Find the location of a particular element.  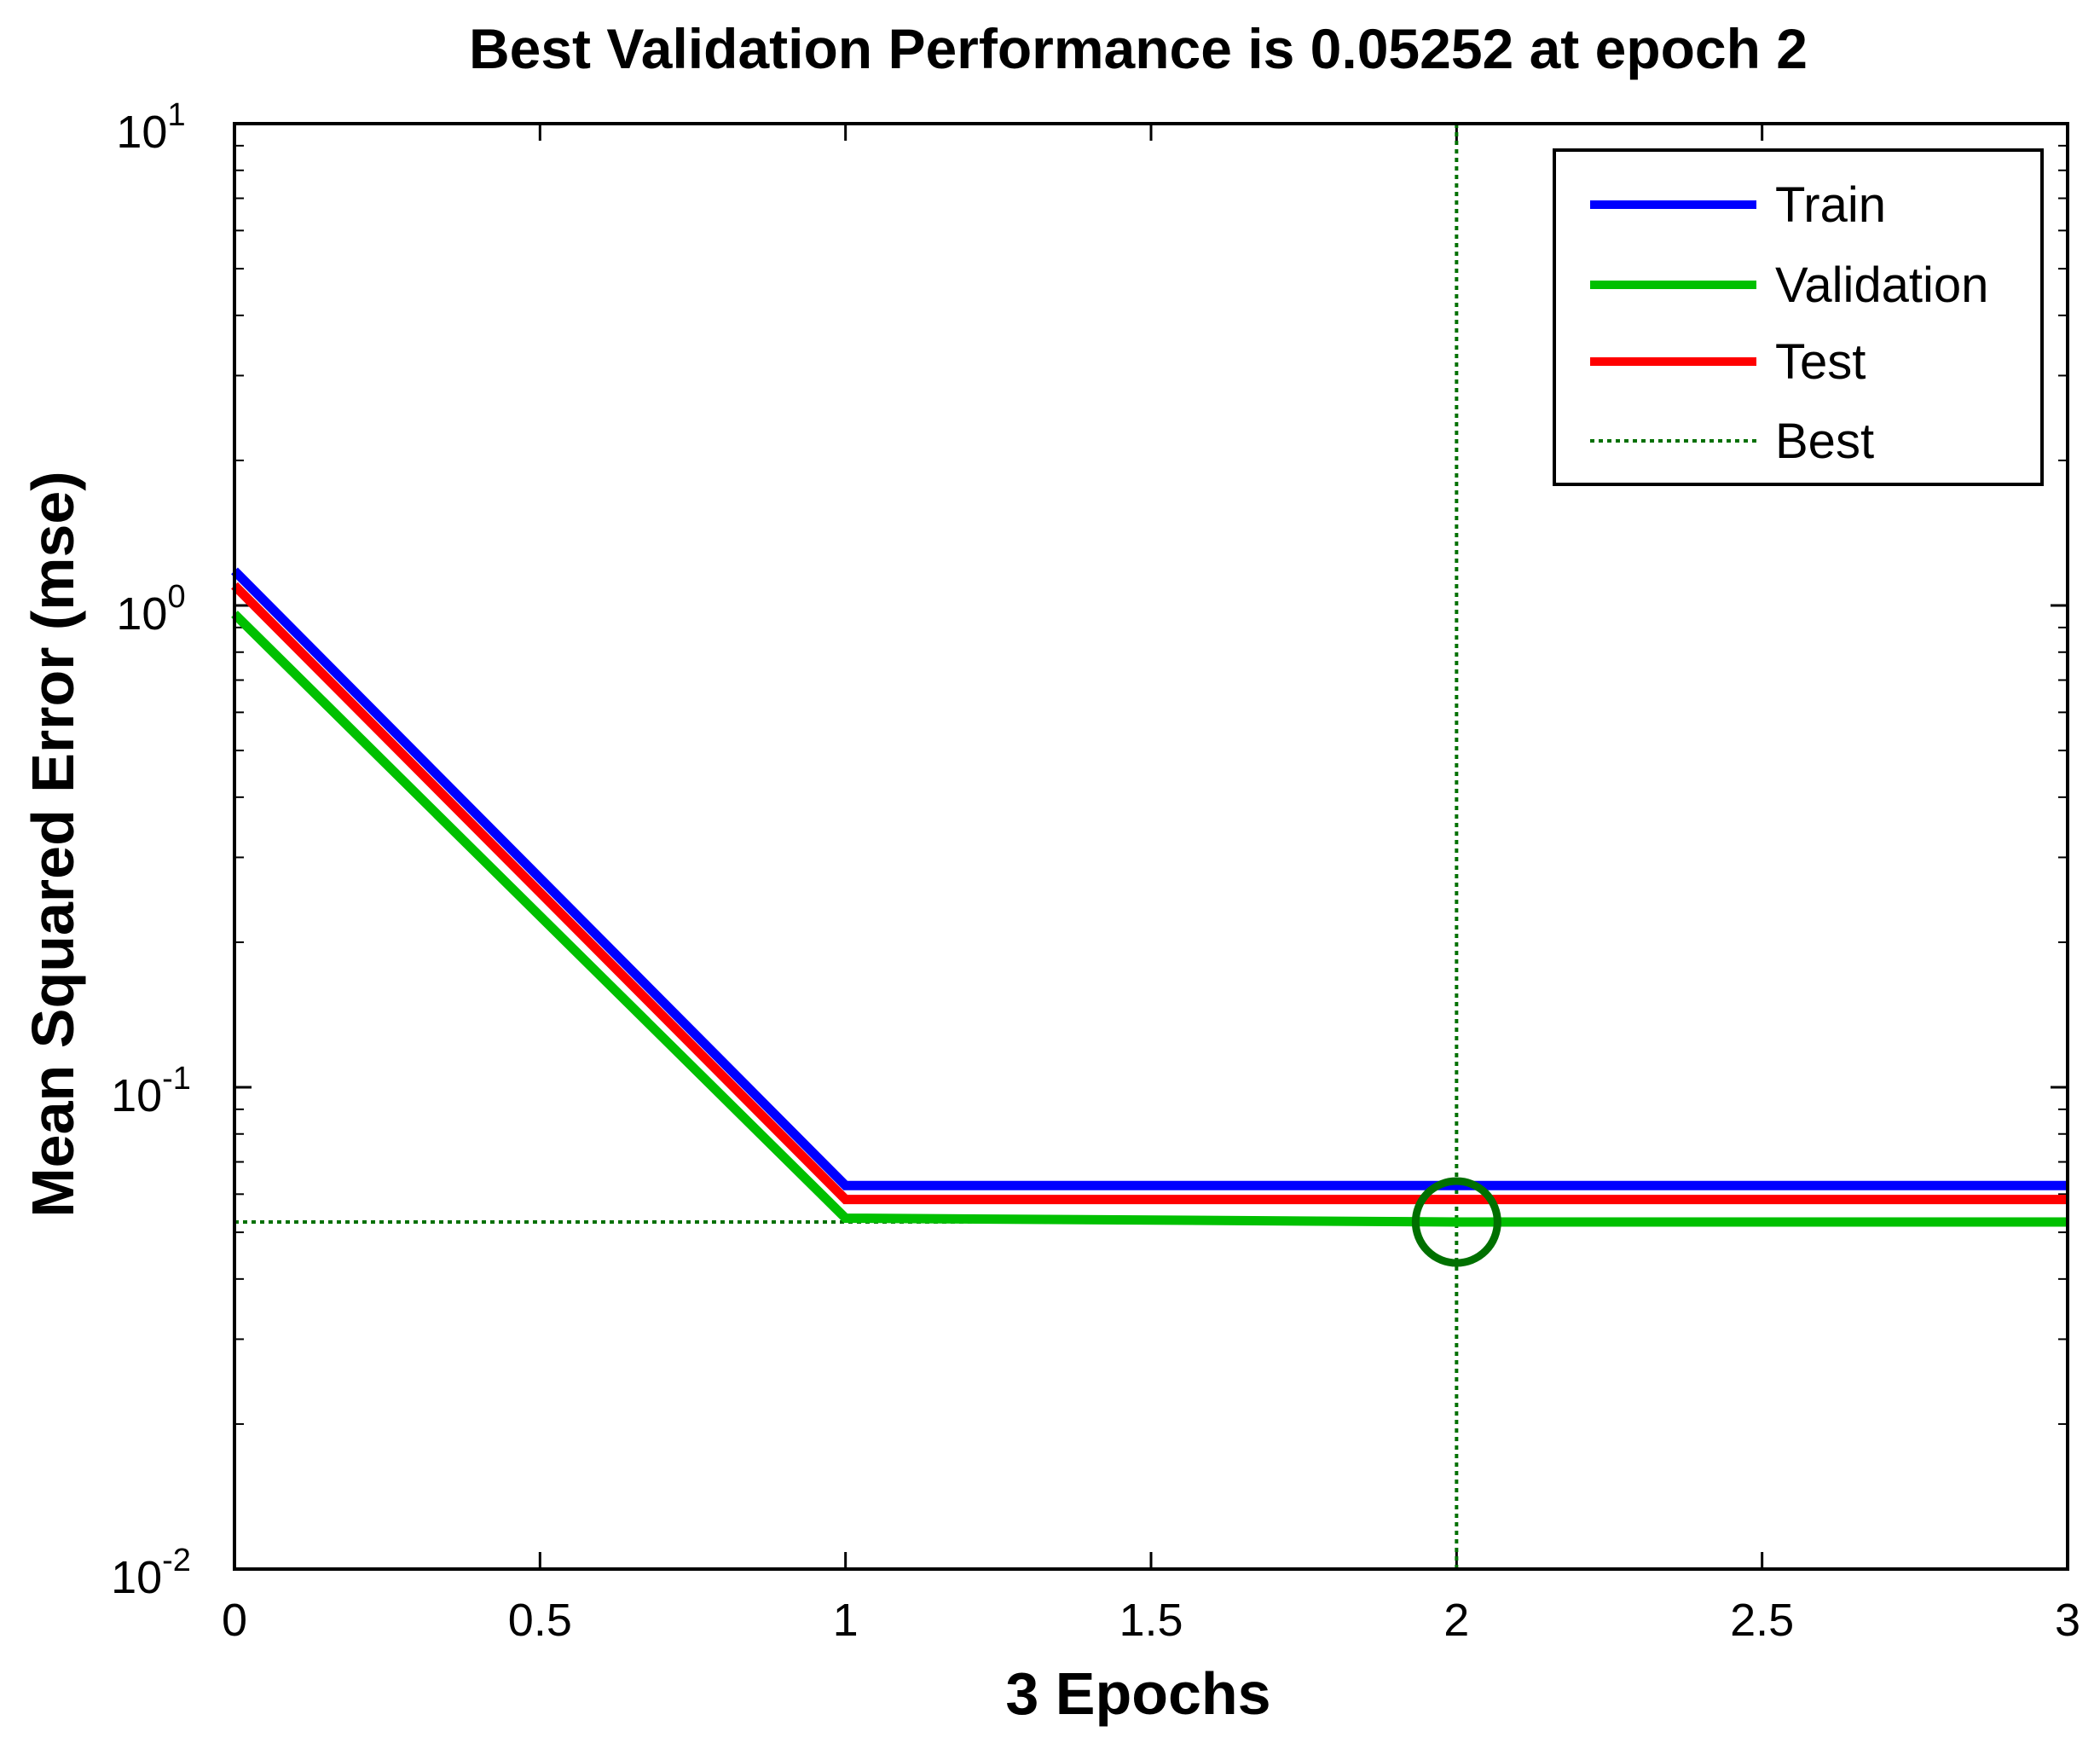

y-tick-label: 10⁻² is located at coordinates (151, 1573).